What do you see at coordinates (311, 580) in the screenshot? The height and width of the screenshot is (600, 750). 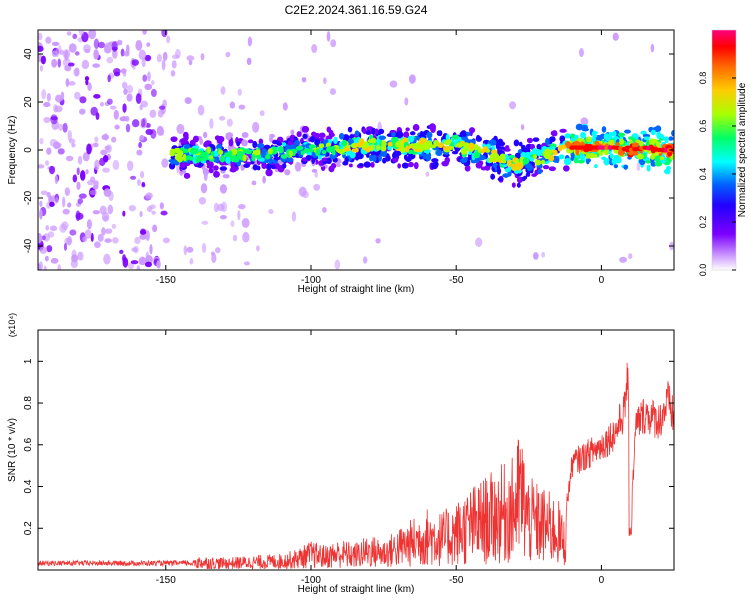 I see `x-tick-label: -100` at bounding box center [311, 580].